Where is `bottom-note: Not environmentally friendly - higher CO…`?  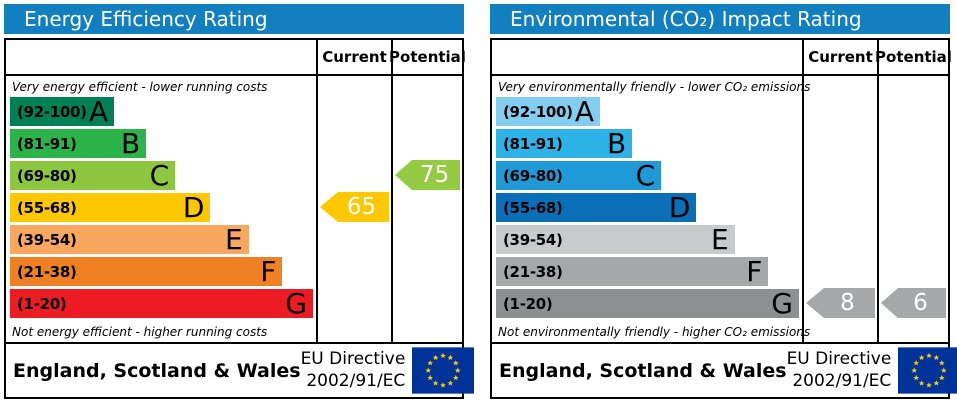 bottom-note: Not environmentally friendly - higher CO… is located at coordinates (654, 332).